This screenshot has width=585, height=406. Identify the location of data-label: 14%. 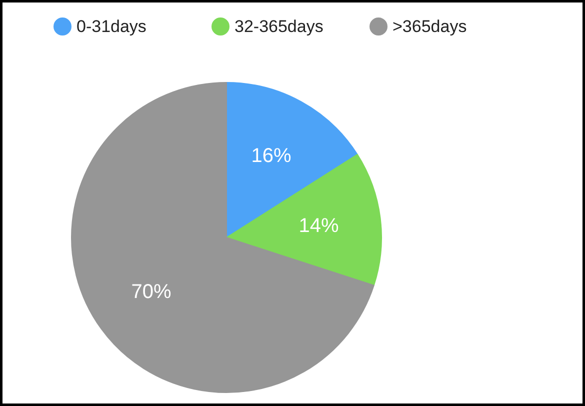
(318, 225).